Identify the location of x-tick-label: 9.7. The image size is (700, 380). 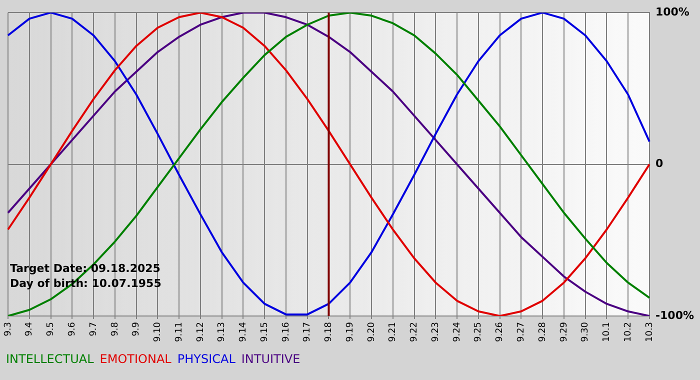
(93, 329).